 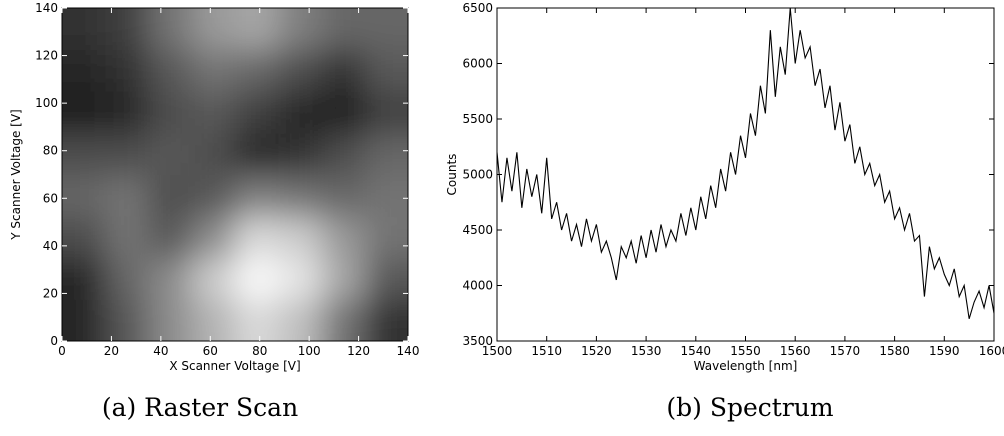 I want to click on x-axis-label: Wavelength [nm], so click(x=746, y=366).